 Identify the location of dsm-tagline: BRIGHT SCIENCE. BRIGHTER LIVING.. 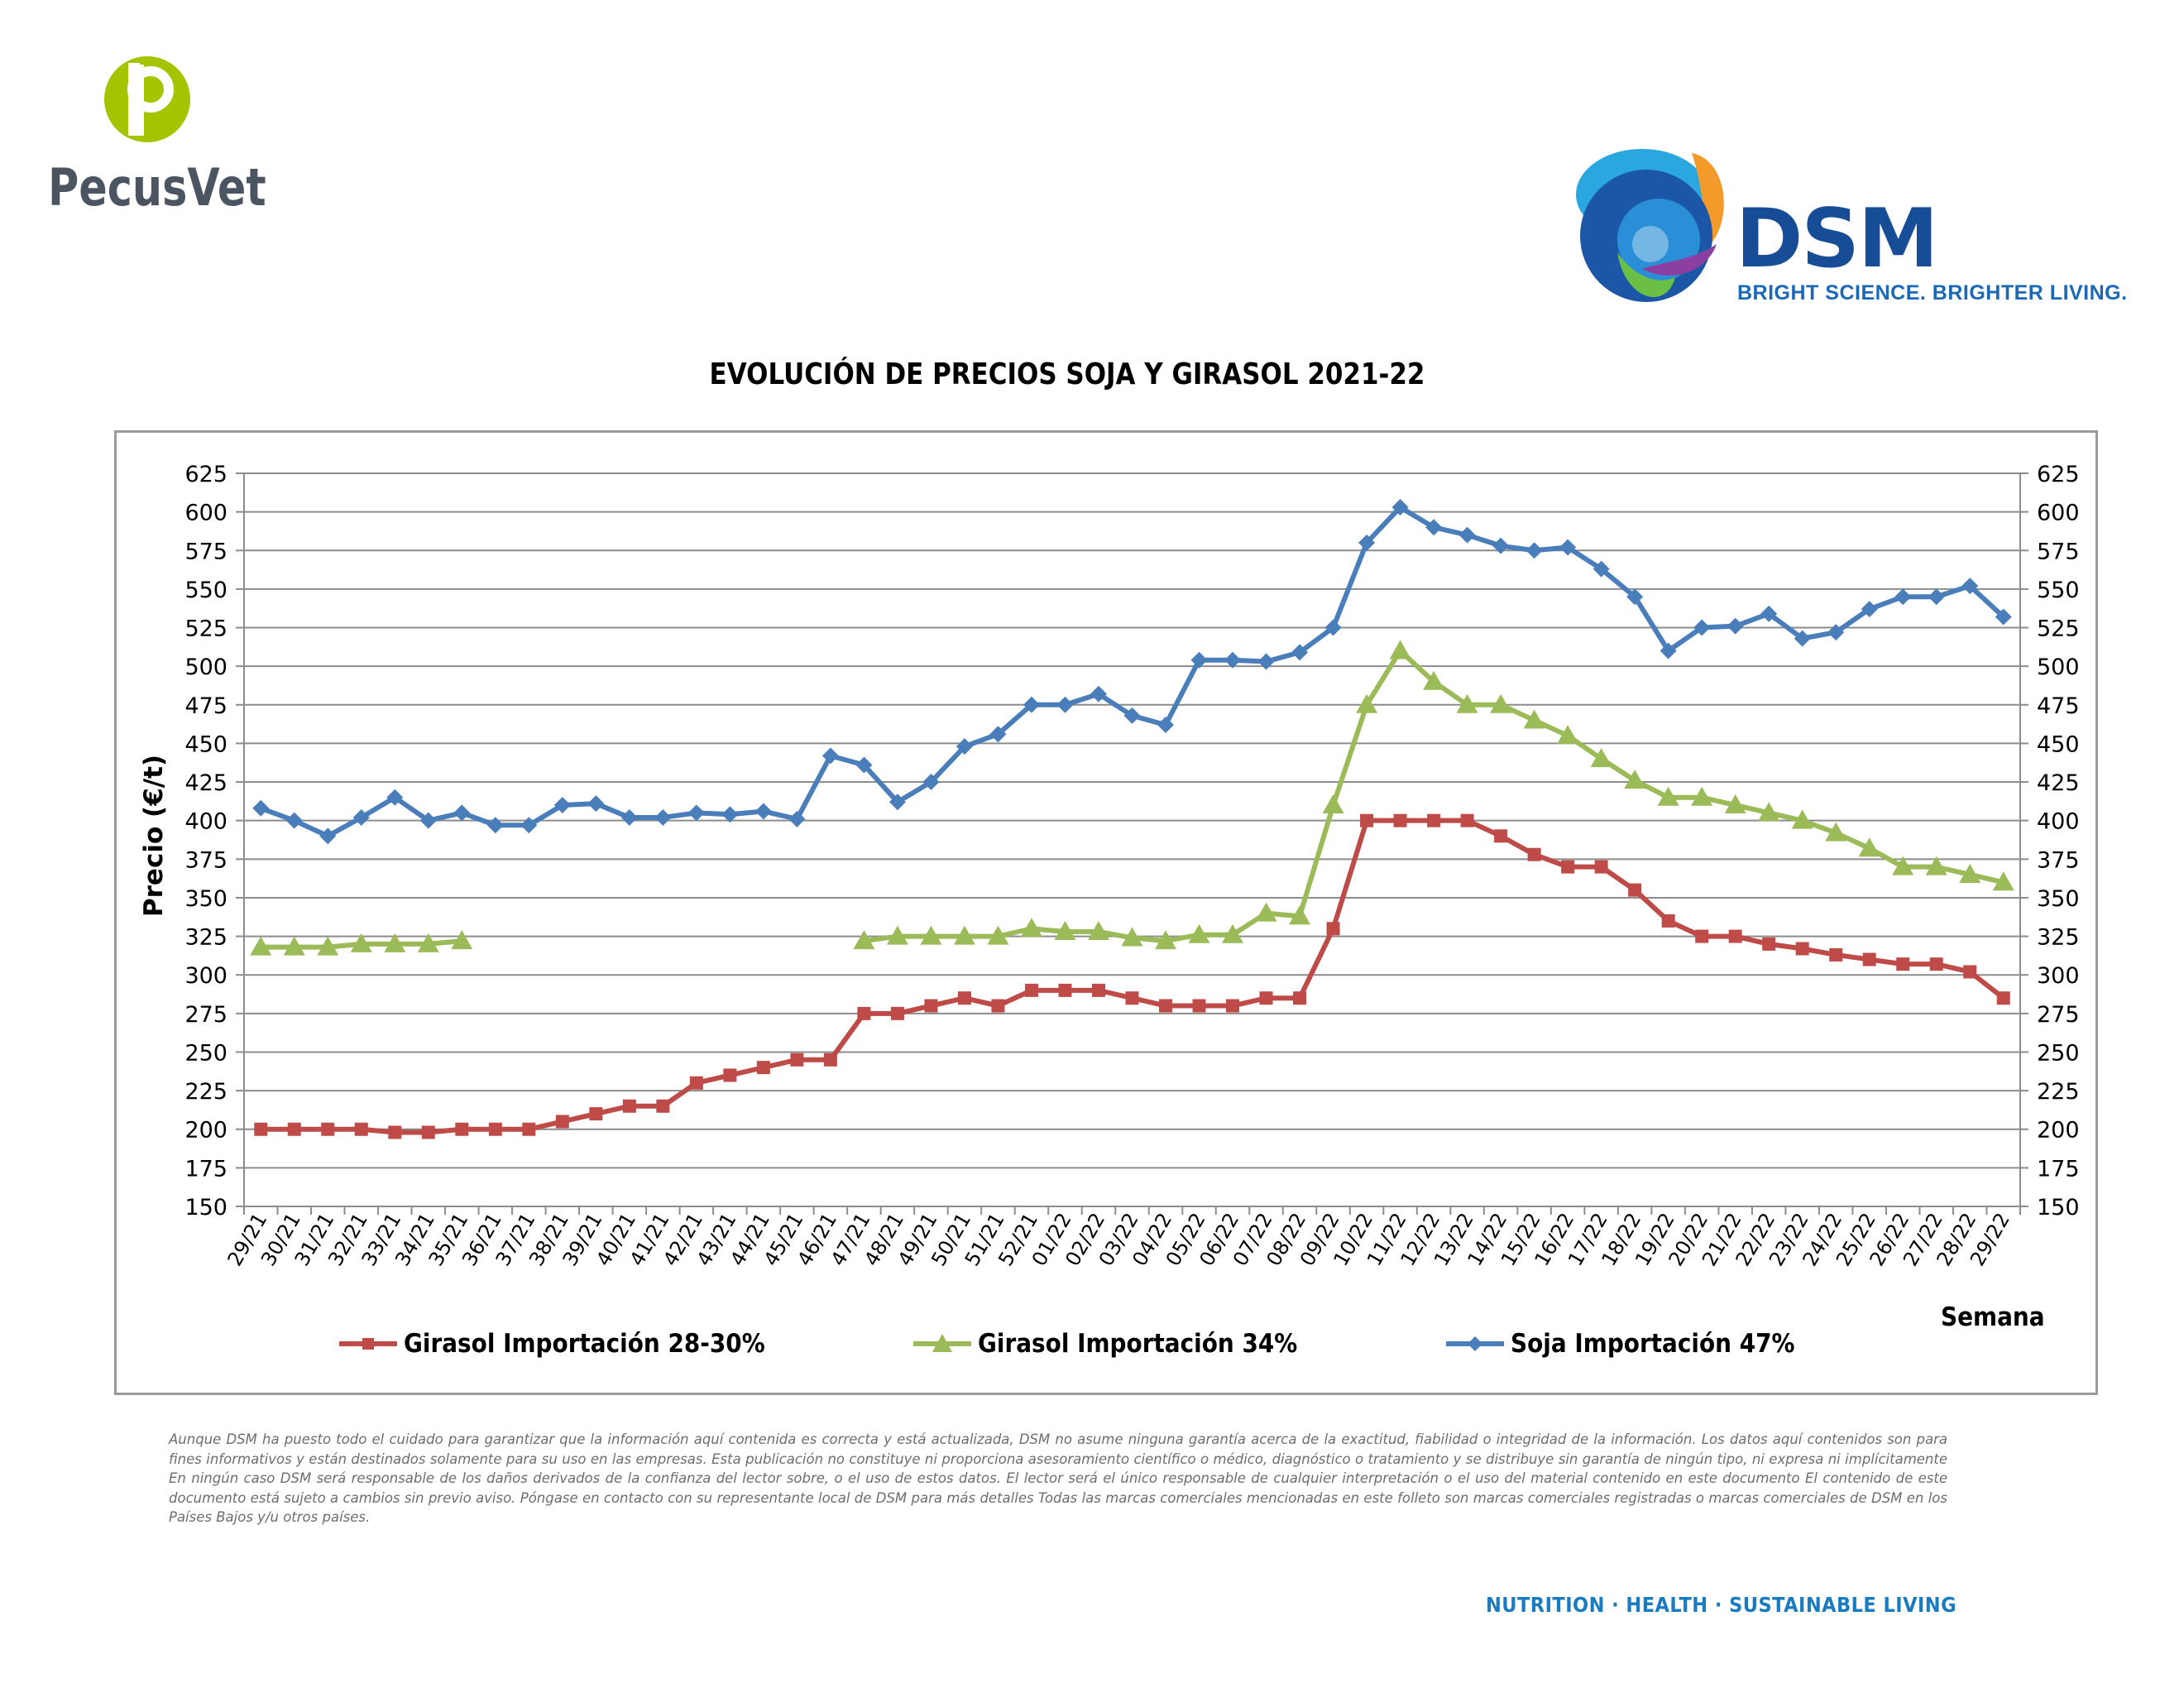
(1932, 293).